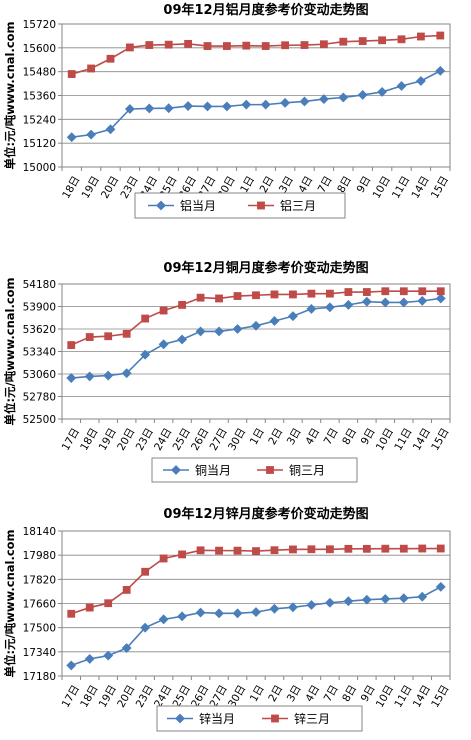 The width and height of the screenshot is (471, 740). What do you see at coordinates (39, 353) in the screenshot?
I see `y-tick-label: 53340` at bounding box center [39, 353].